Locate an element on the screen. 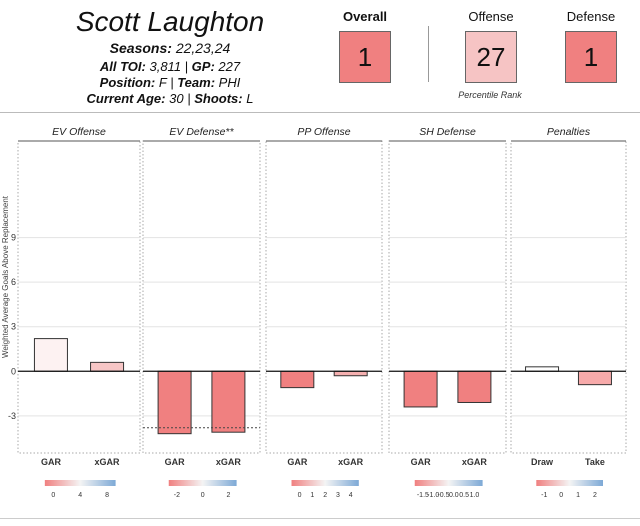 Image resolution: width=640 pixels, height=526 pixels. legend-tick-label: -1 is located at coordinates (544, 495).